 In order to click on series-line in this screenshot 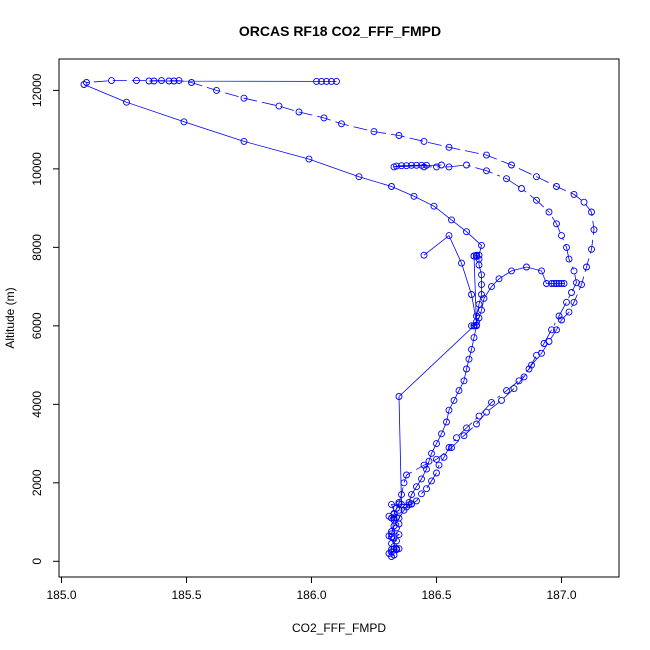, I will do `click(432, 402)`.